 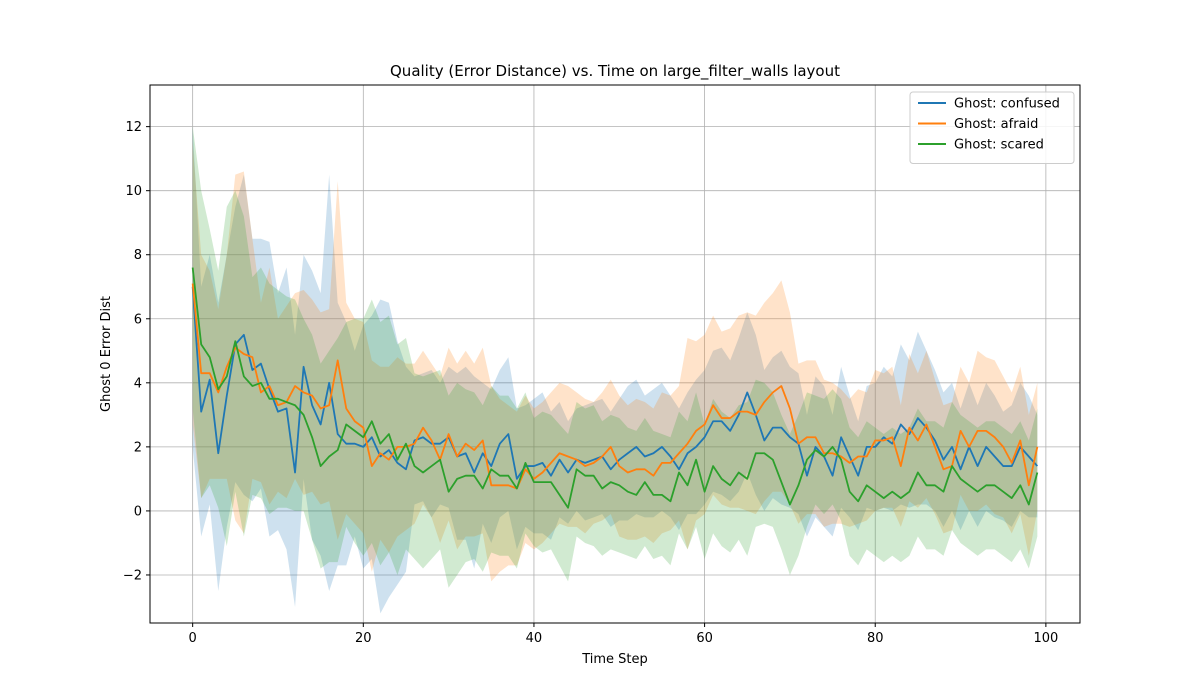 I want to click on legend-box, so click(x=992, y=127).